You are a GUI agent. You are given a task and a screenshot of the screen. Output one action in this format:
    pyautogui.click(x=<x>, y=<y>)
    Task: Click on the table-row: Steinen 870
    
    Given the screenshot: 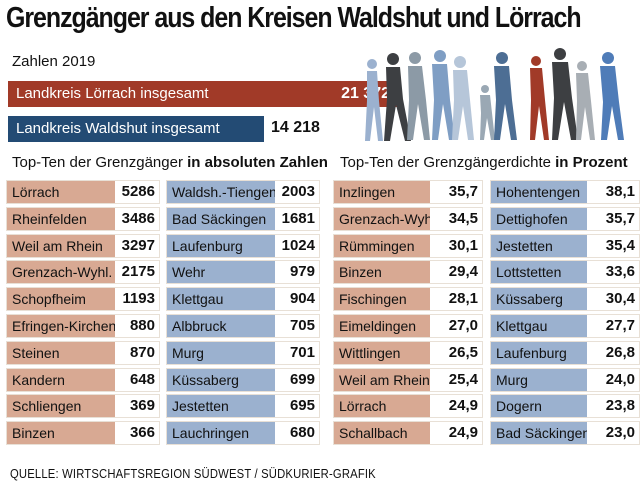 What is the action you would take?
    pyautogui.click(x=83, y=352)
    